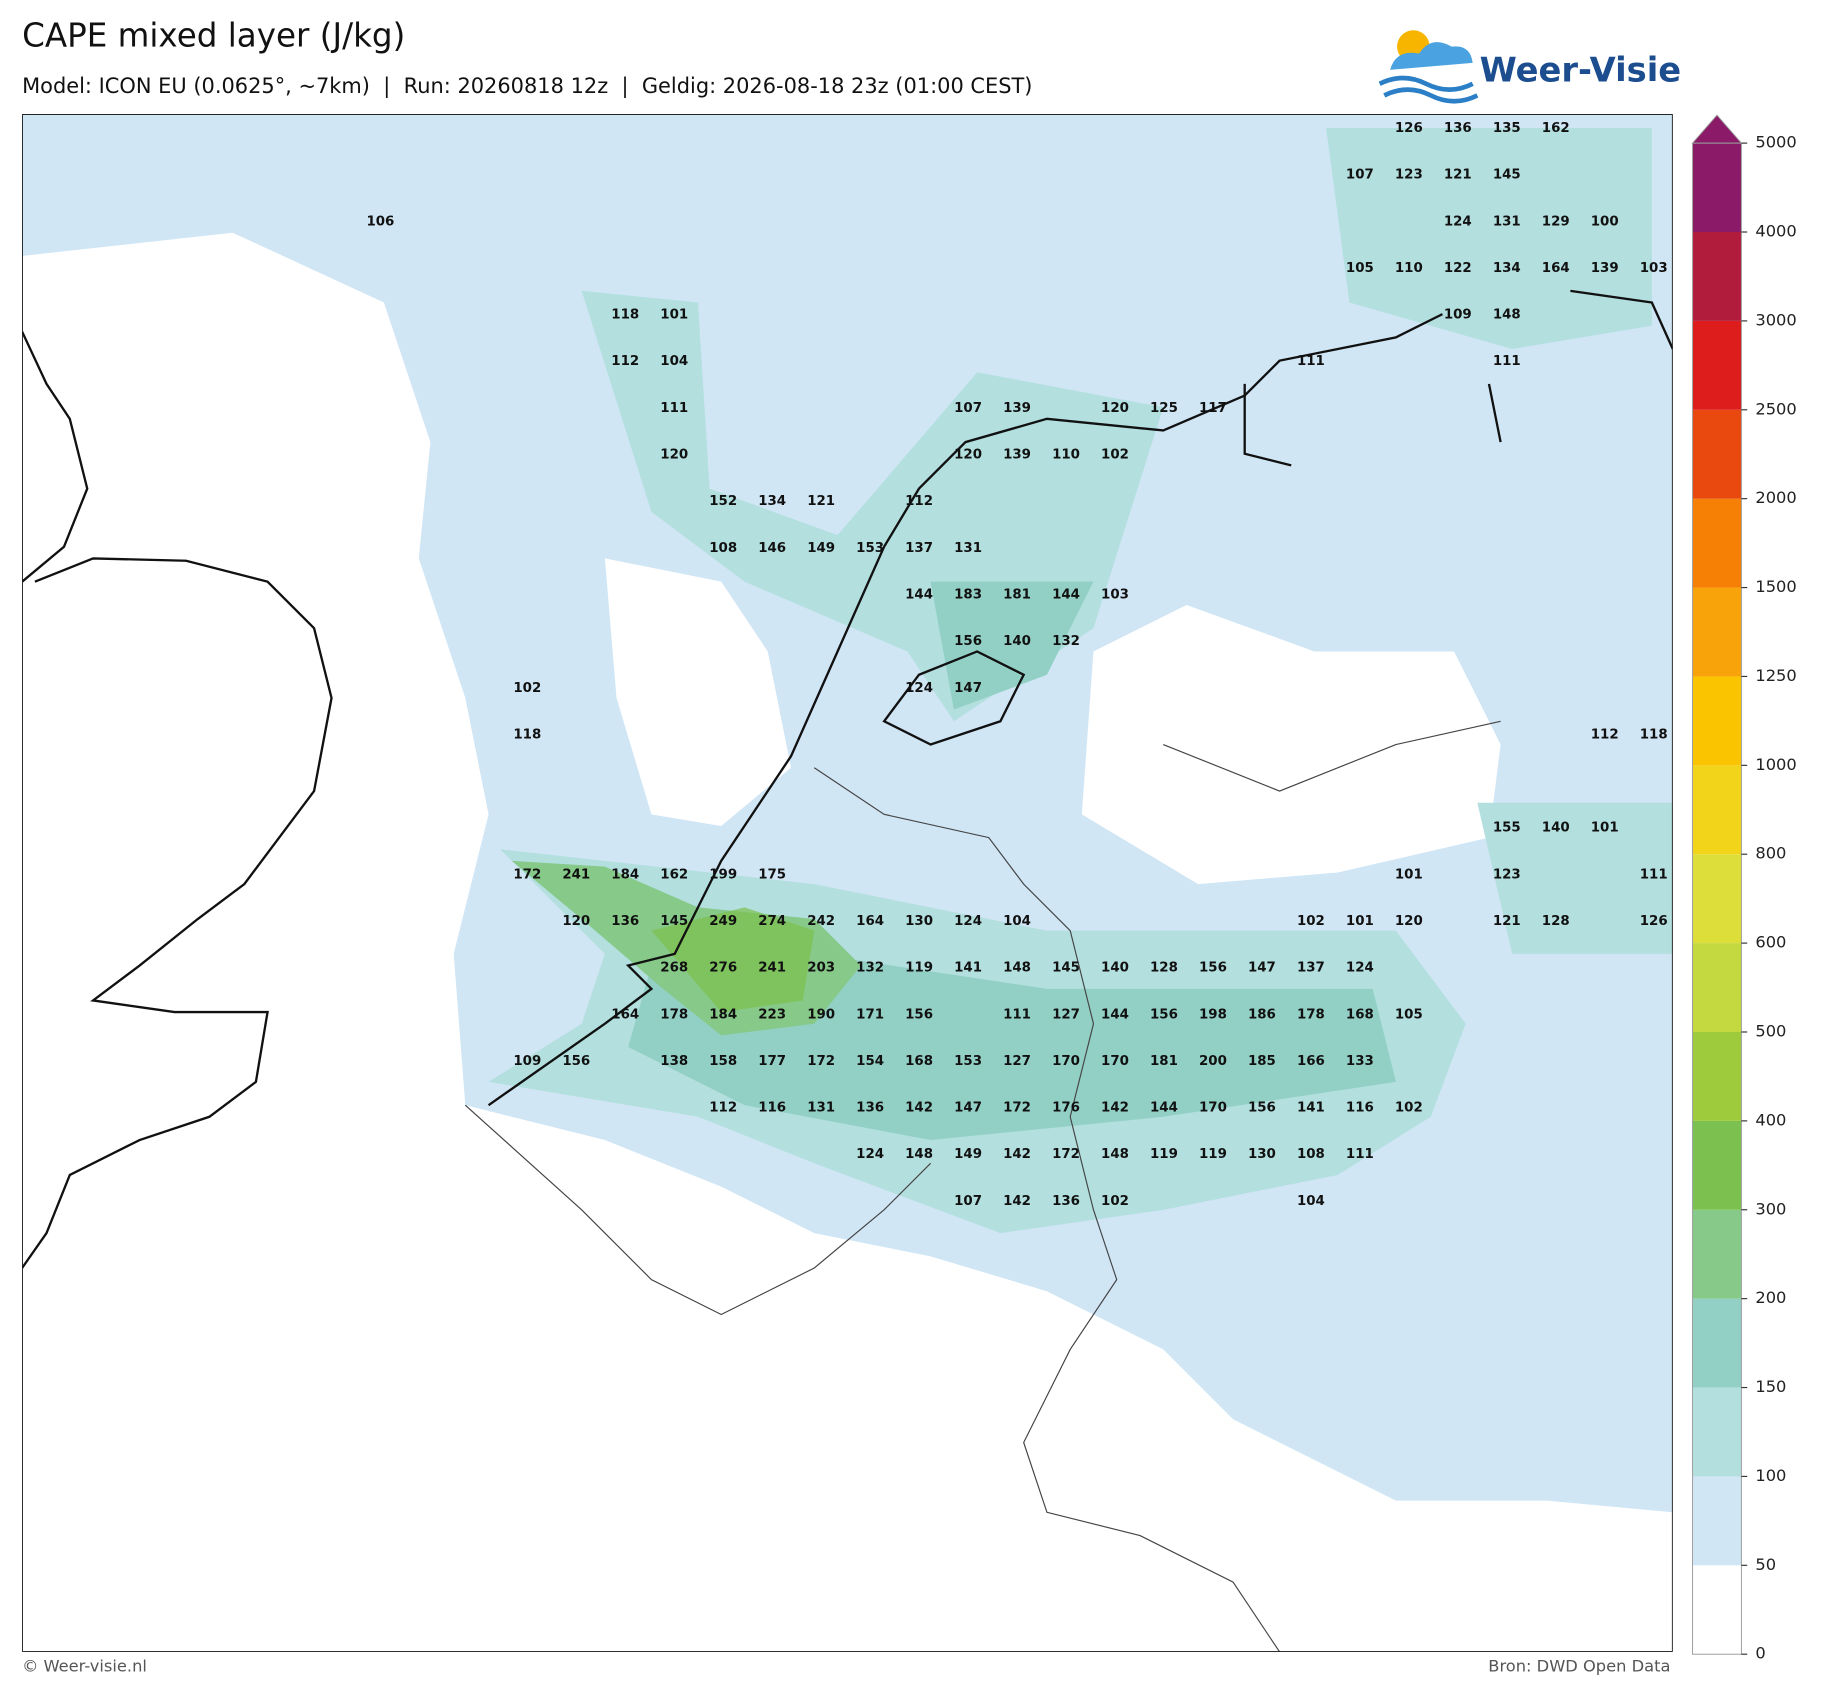  Describe the element at coordinates (723, 501) in the screenshot. I see `cape-label: 152` at that location.